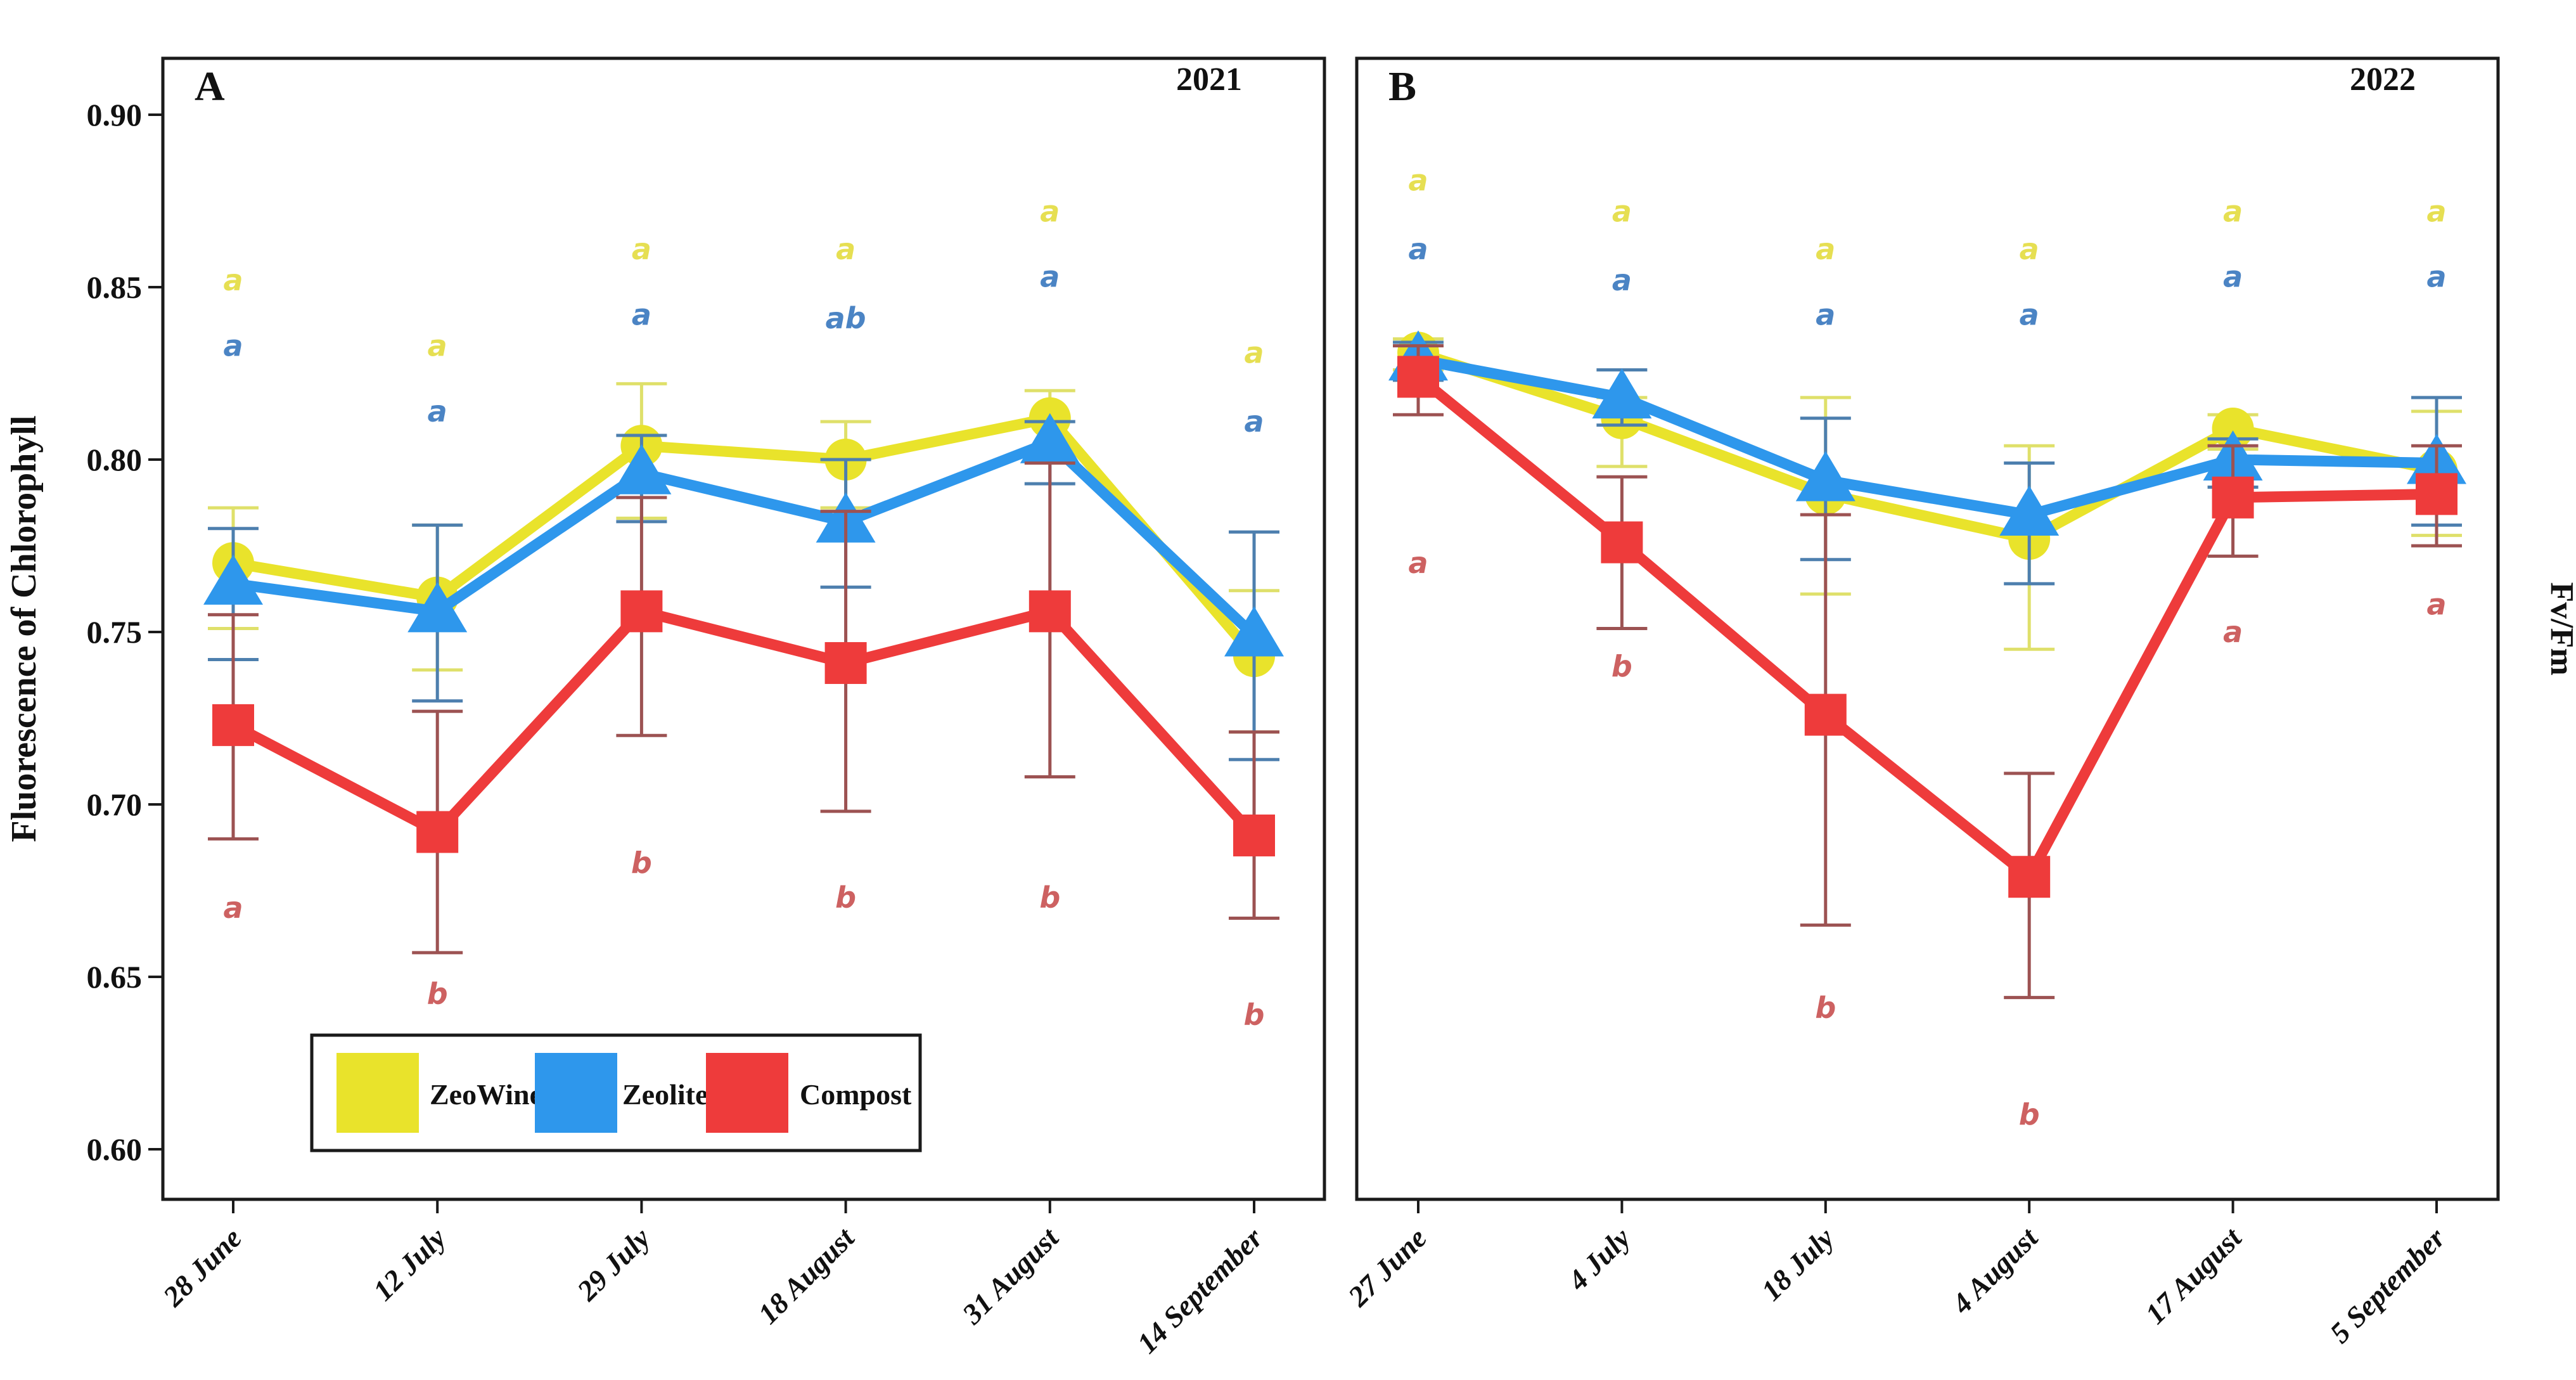 The height and width of the screenshot is (1380, 2576). I want to click on legend-swatch-zeowine, so click(377, 1093).